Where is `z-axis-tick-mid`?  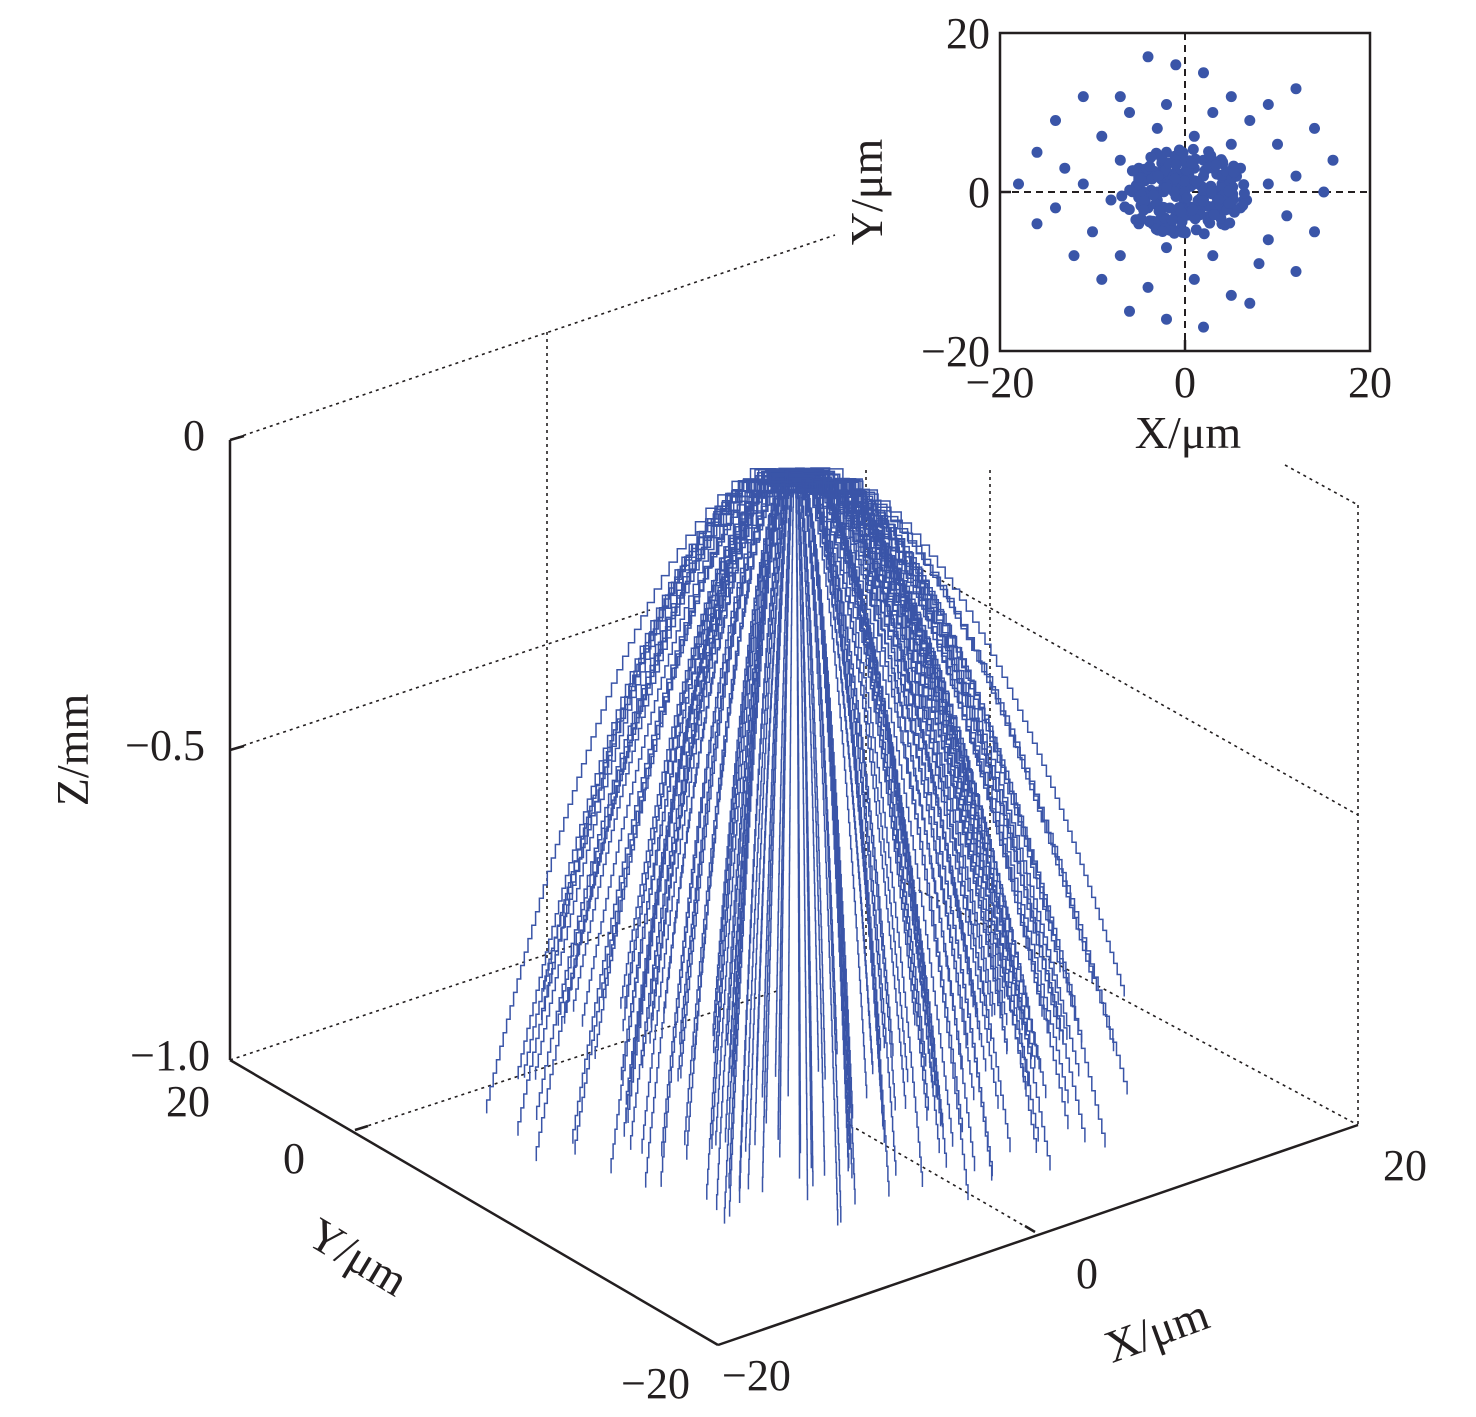
z-axis-tick-mid is located at coordinates (237, 748).